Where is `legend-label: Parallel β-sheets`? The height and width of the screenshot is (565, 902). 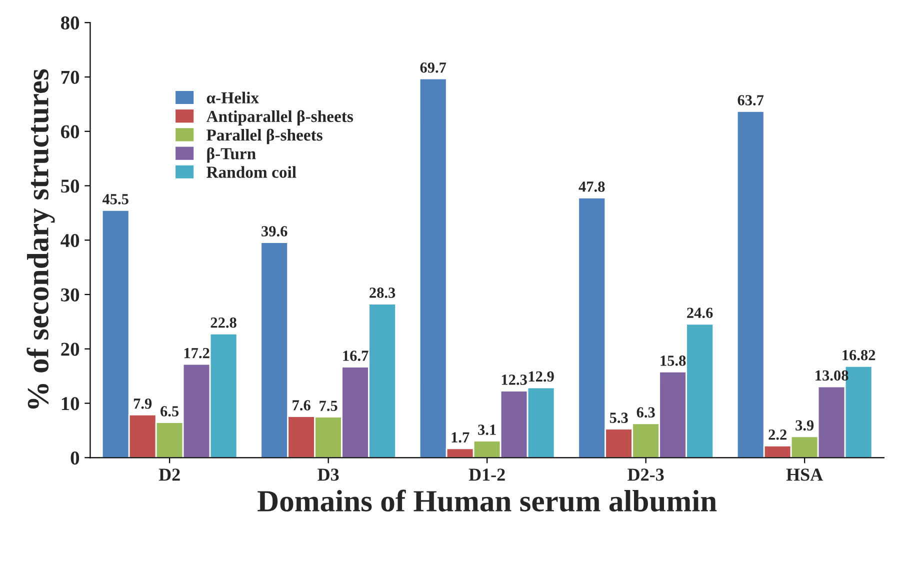
legend-label: Parallel β-sheets is located at coordinates (264, 136).